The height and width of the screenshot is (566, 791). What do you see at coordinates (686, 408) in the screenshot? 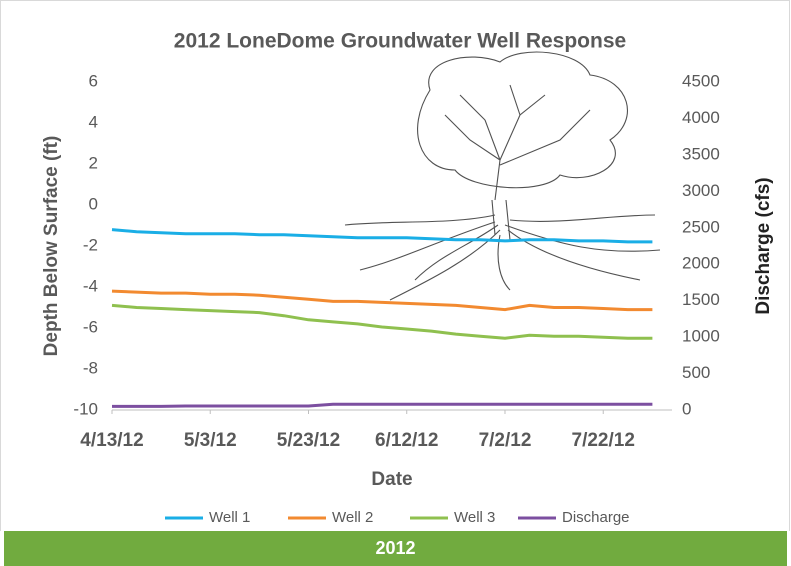
I see `y2-tick-label: 0` at bounding box center [686, 408].